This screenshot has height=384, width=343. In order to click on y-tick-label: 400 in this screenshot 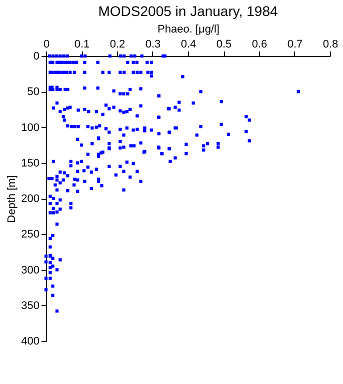, I will do `click(30, 342)`.